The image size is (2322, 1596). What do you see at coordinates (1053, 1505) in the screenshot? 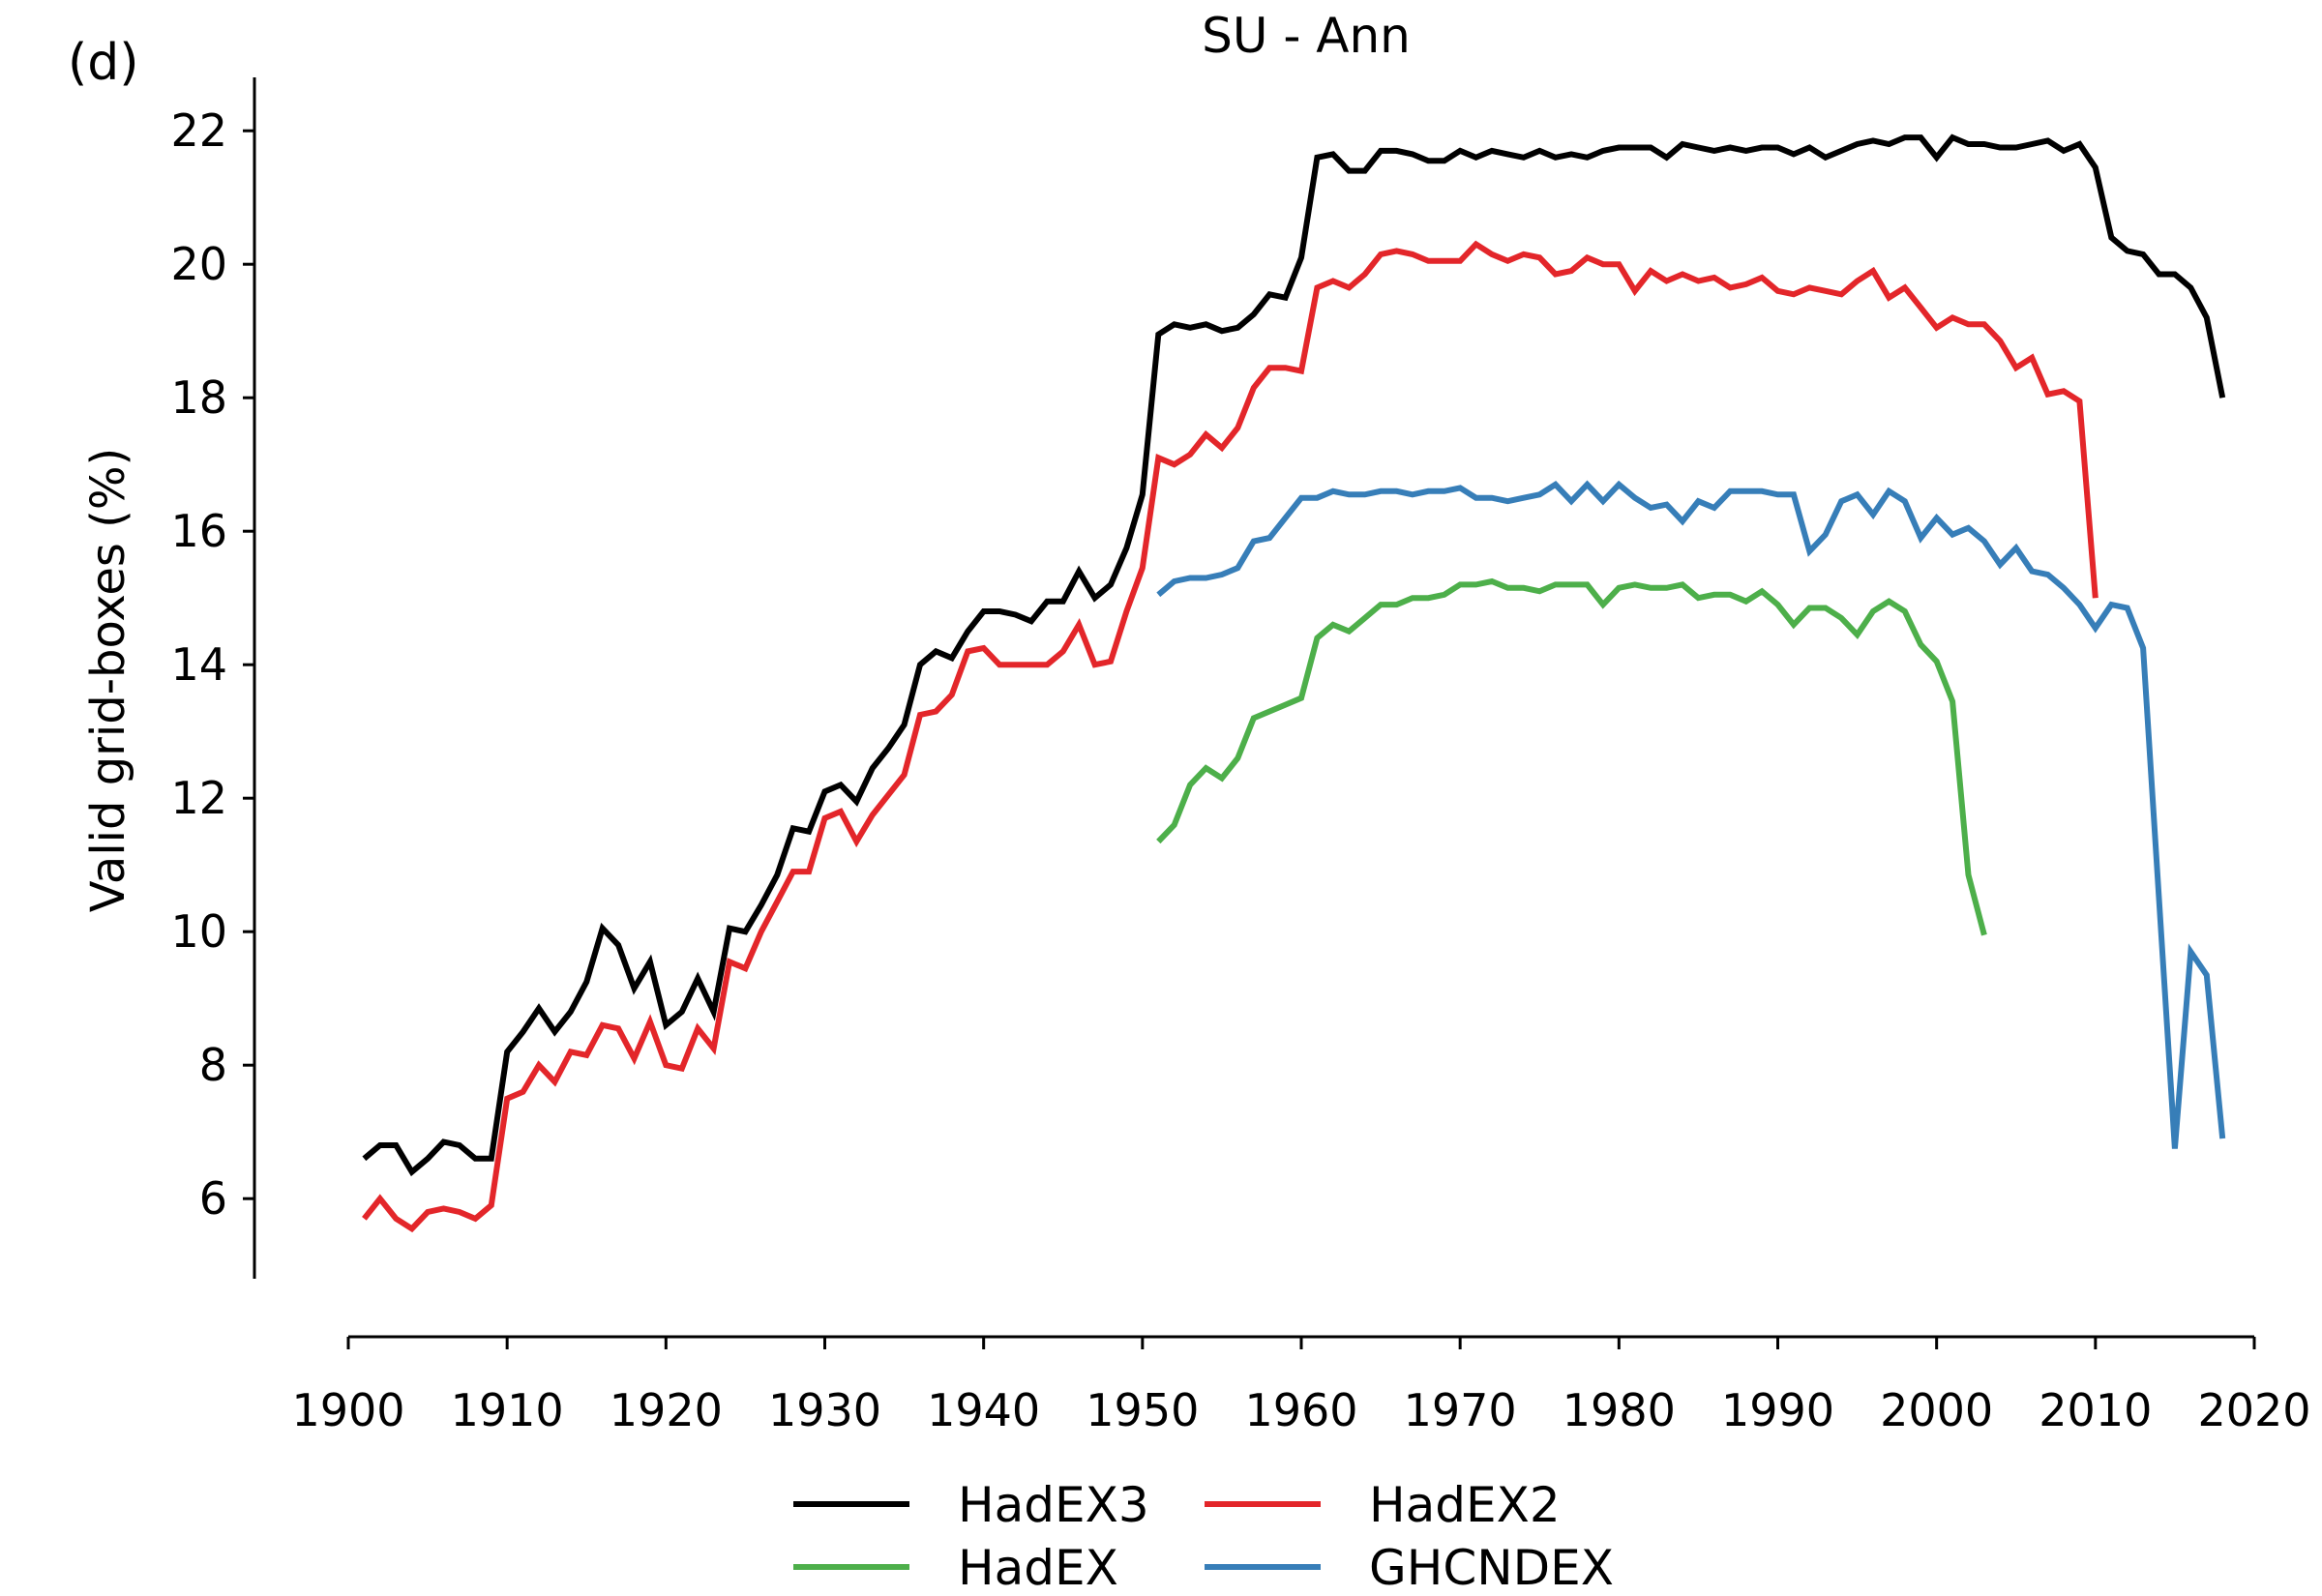
I see `legend-label-hadex3: HadEX3` at bounding box center [1053, 1505].